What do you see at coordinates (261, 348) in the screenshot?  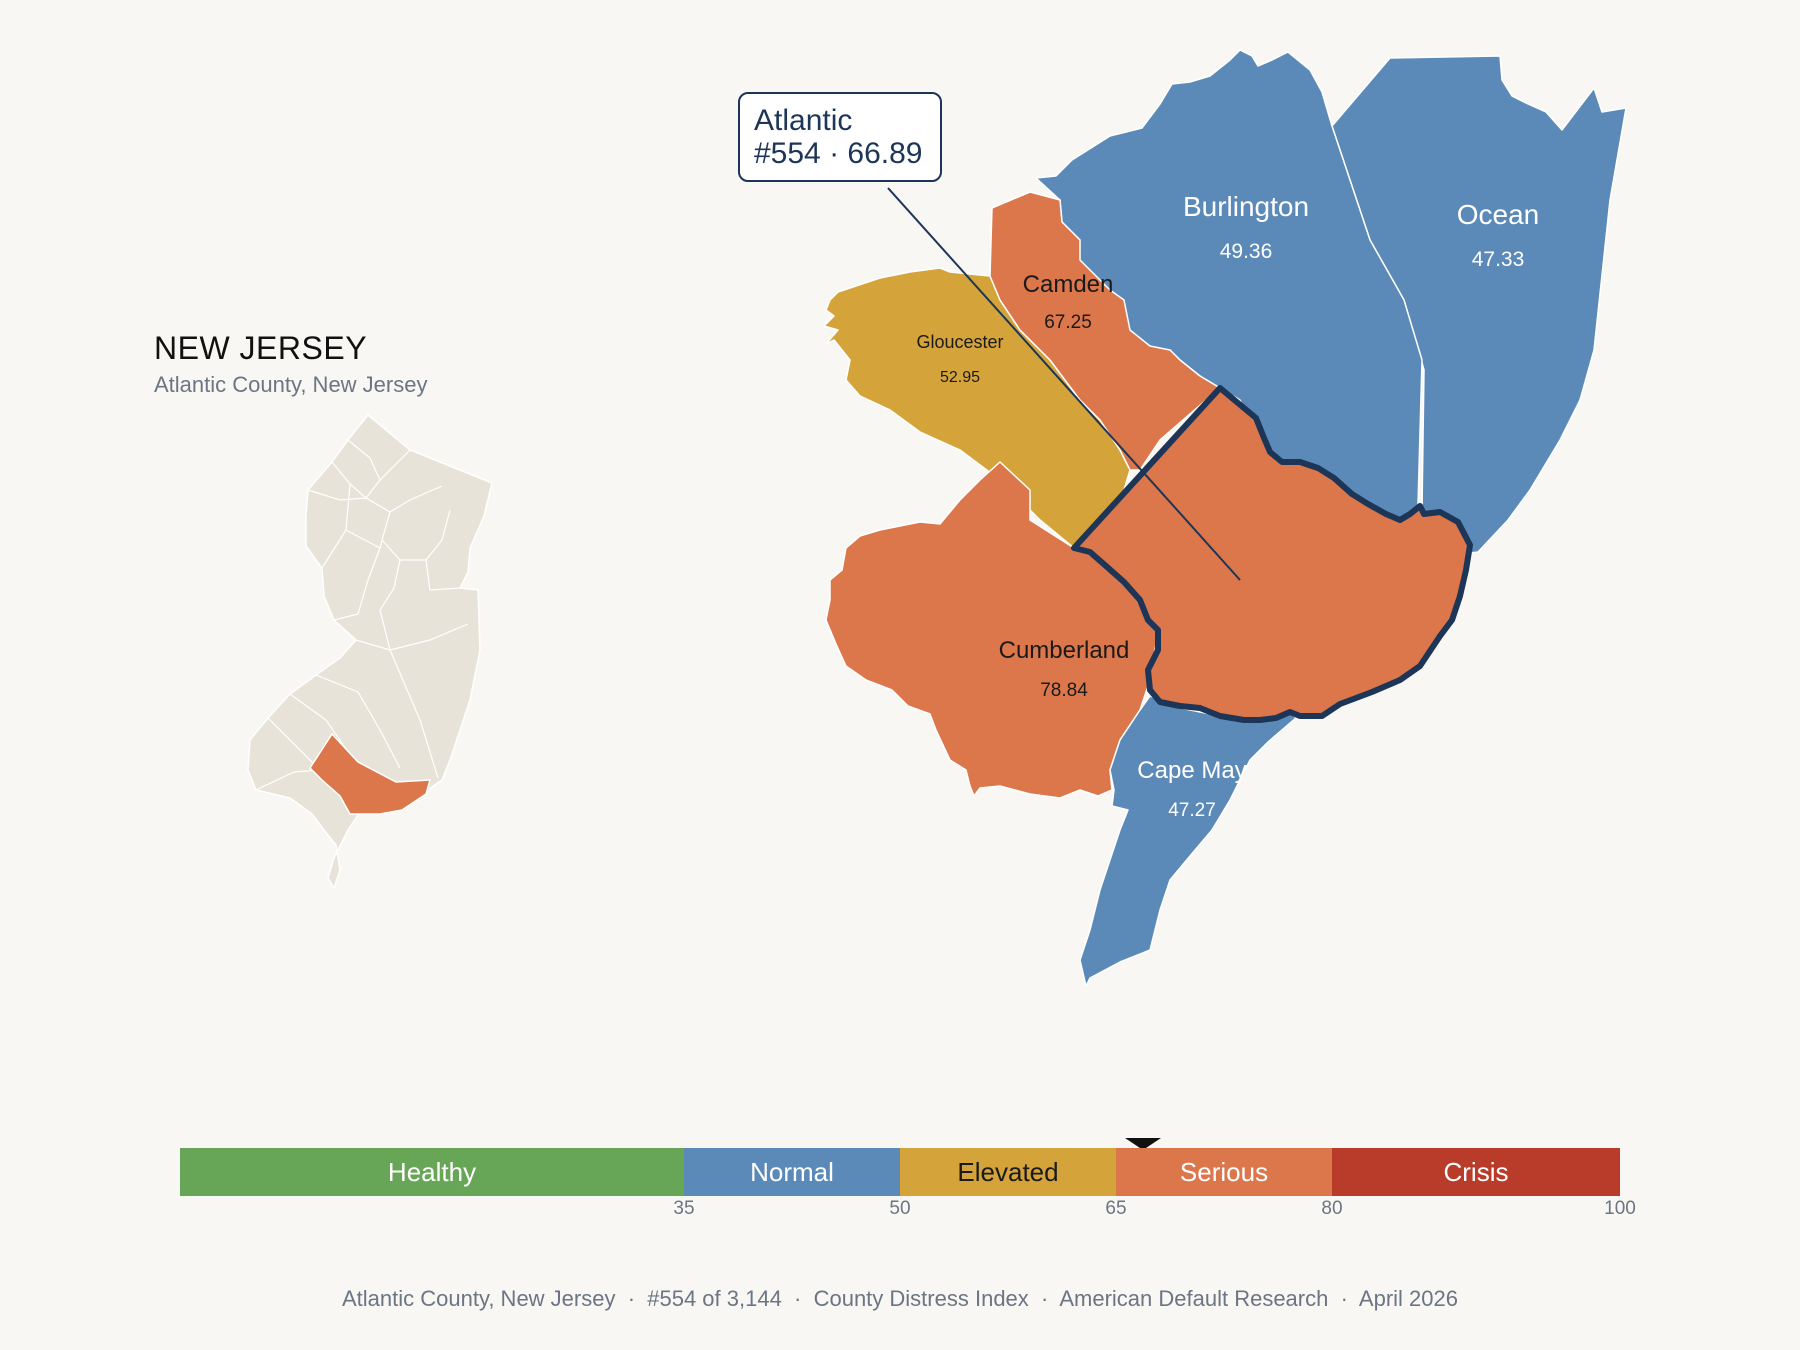 I see `state-title: NEW JERSEY` at bounding box center [261, 348].